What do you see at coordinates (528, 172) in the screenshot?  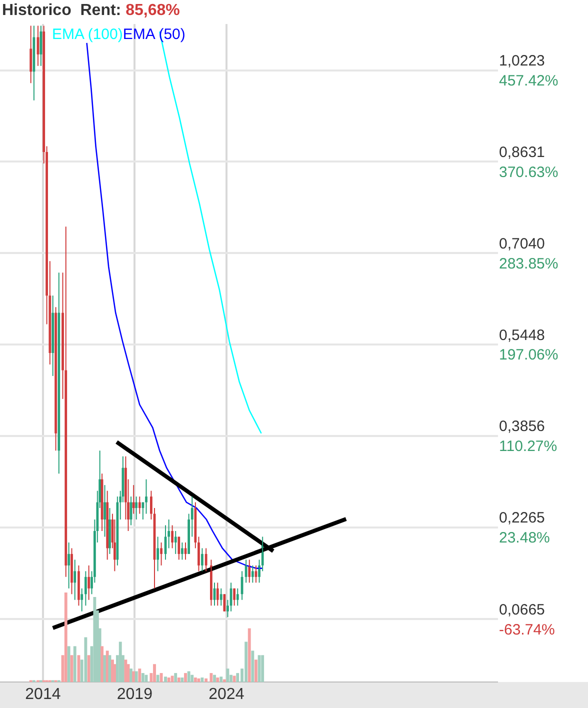 I see `y2-tick-label: 370.63%` at bounding box center [528, 172].